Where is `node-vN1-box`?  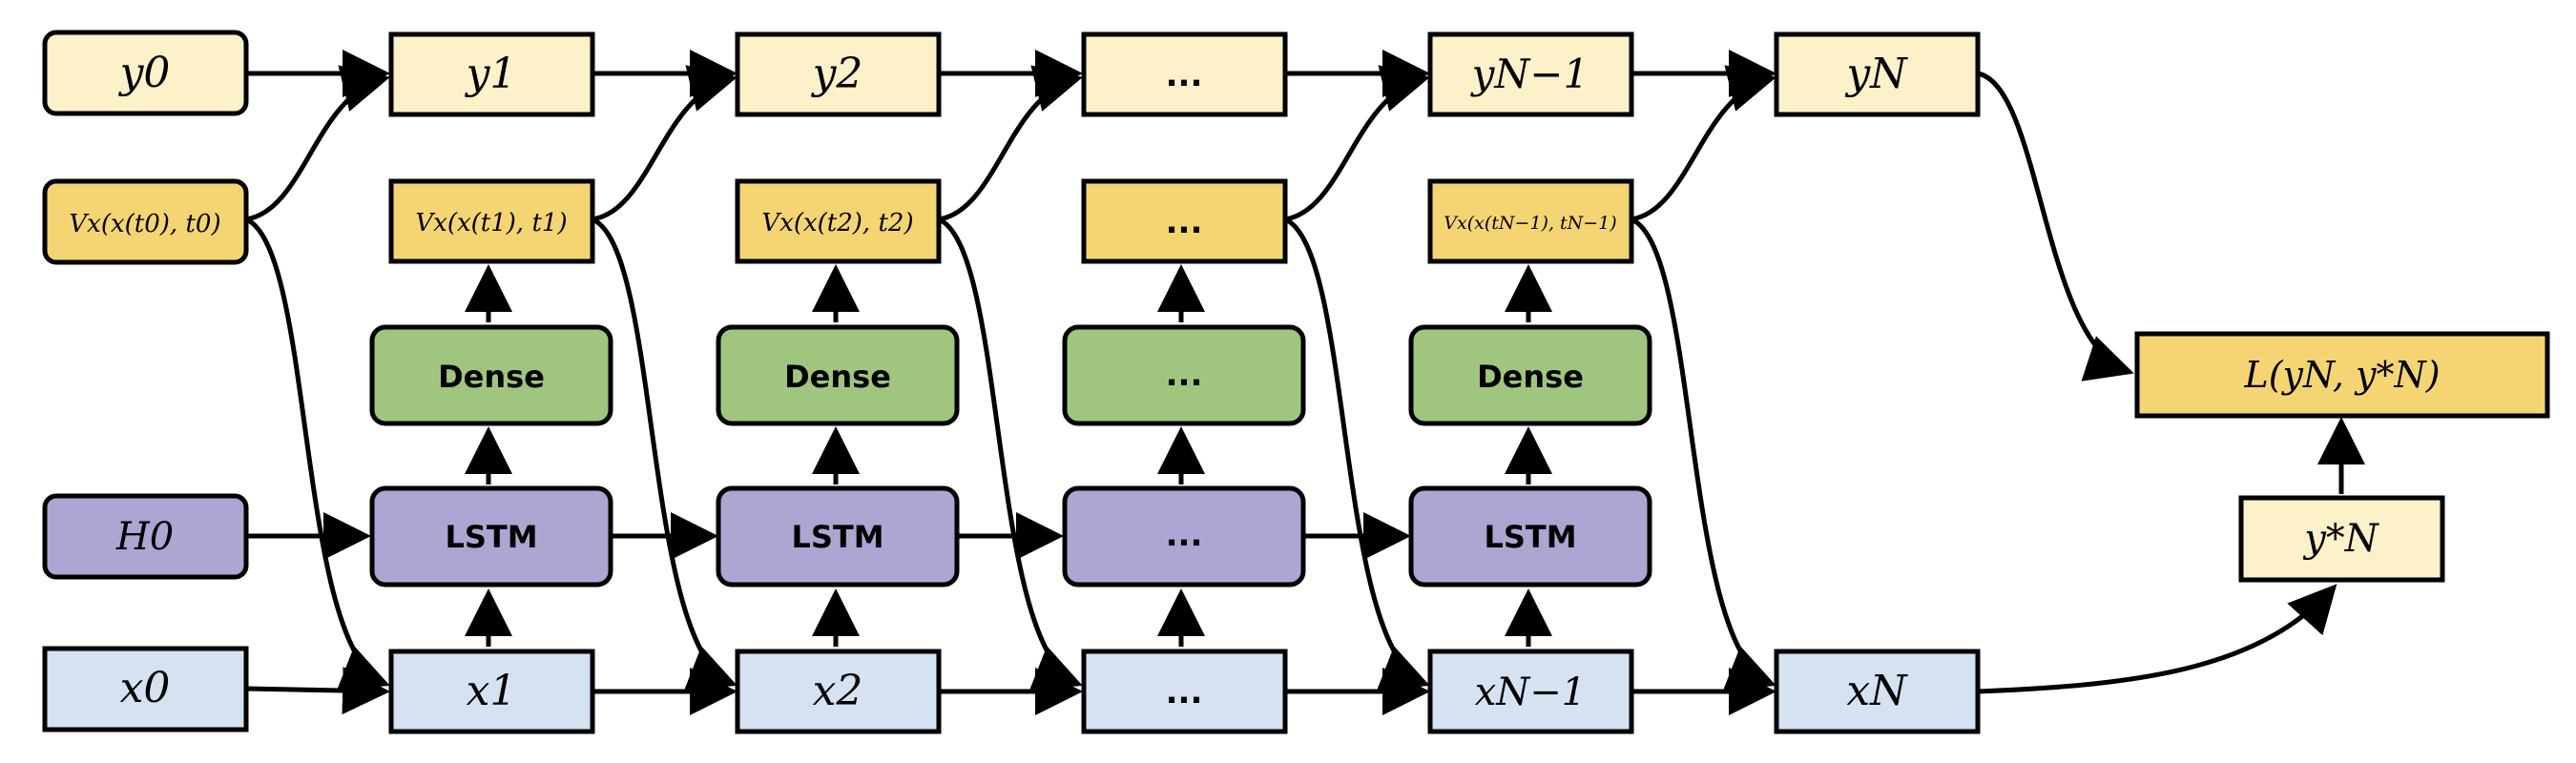
node-vN1-box is located at coordinates (1530, 221).